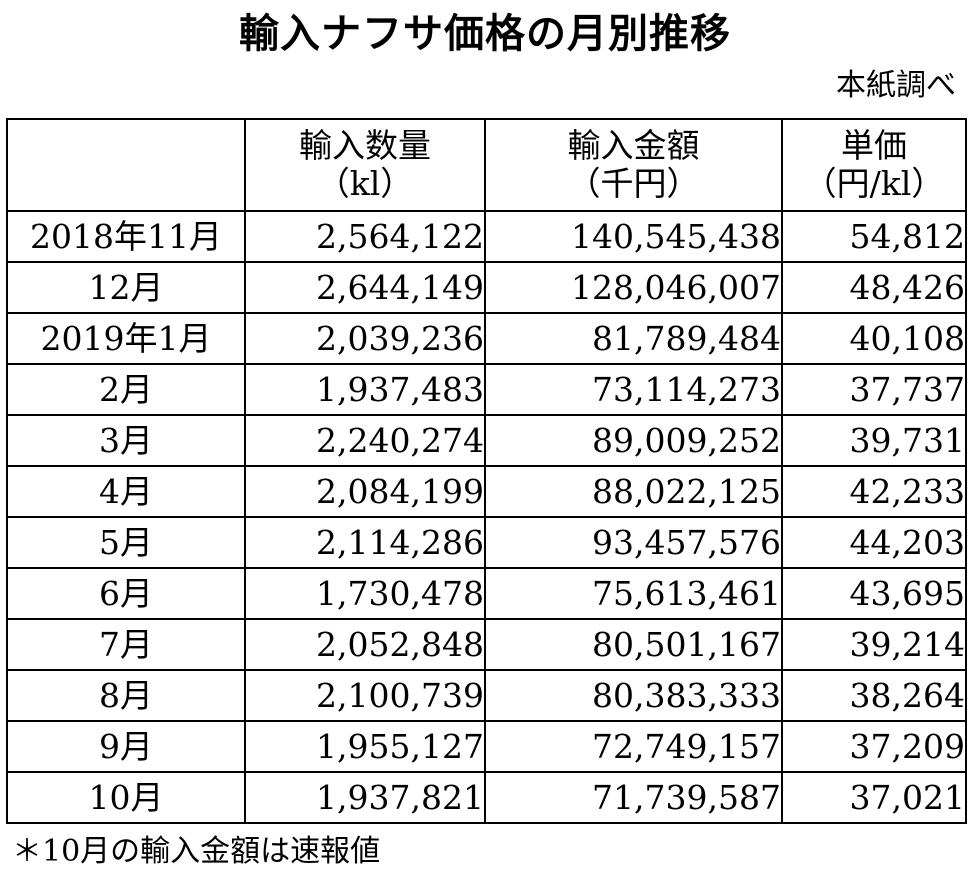 The width and height of the screenshot is (970, 879). What do you see at coordinates (126, 287) in the screenshot?
I see `cell-month: 12月` at bounding box center [126, 287].